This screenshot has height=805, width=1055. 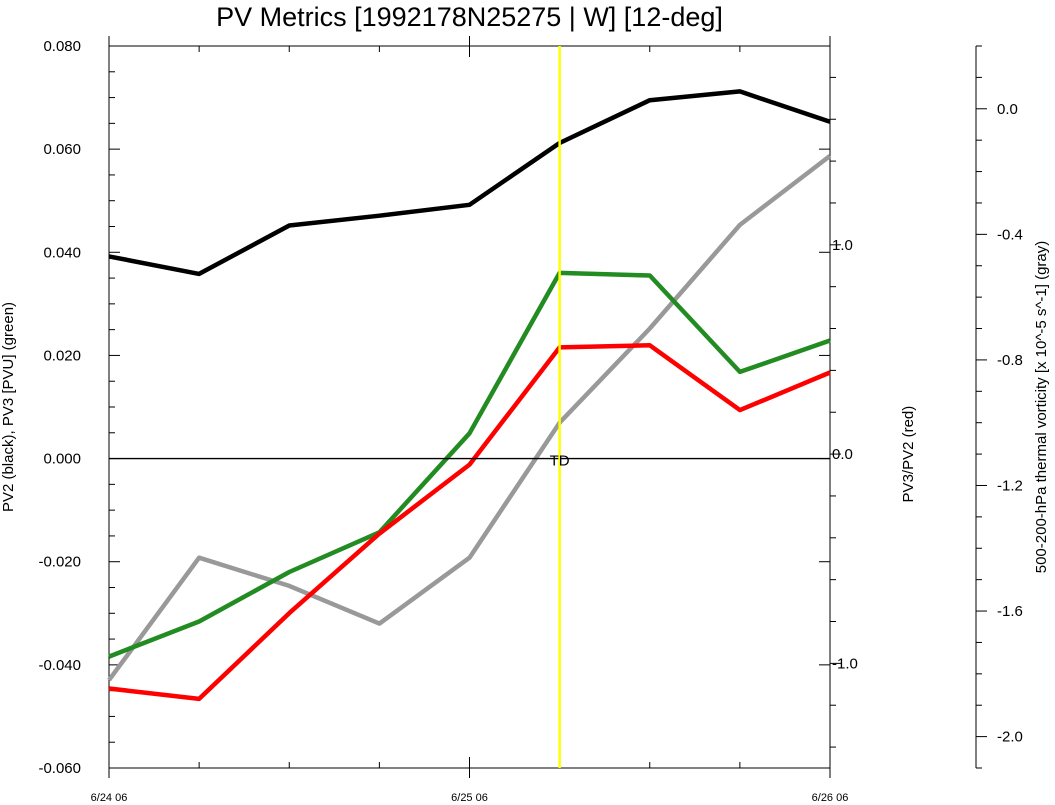 I want to click on left-tick-label: 0.000, so click(x=62, y=459).